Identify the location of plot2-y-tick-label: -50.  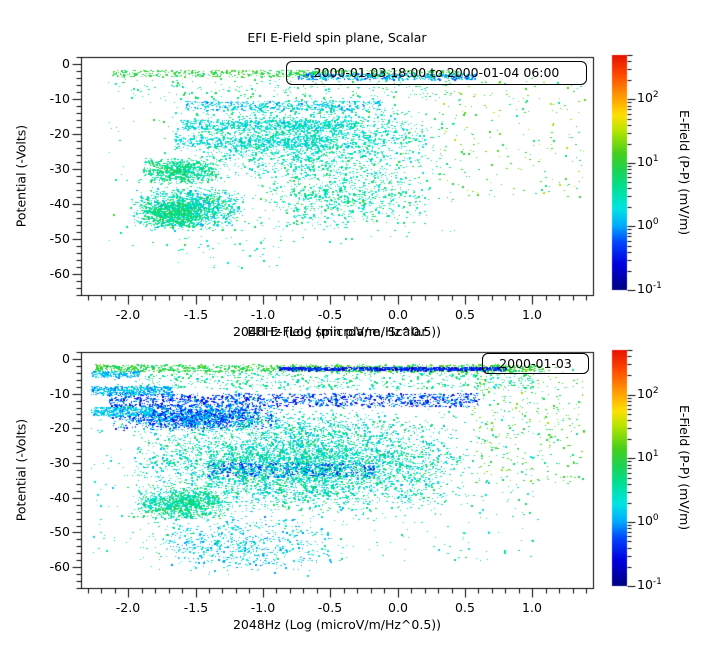
(59, 531).